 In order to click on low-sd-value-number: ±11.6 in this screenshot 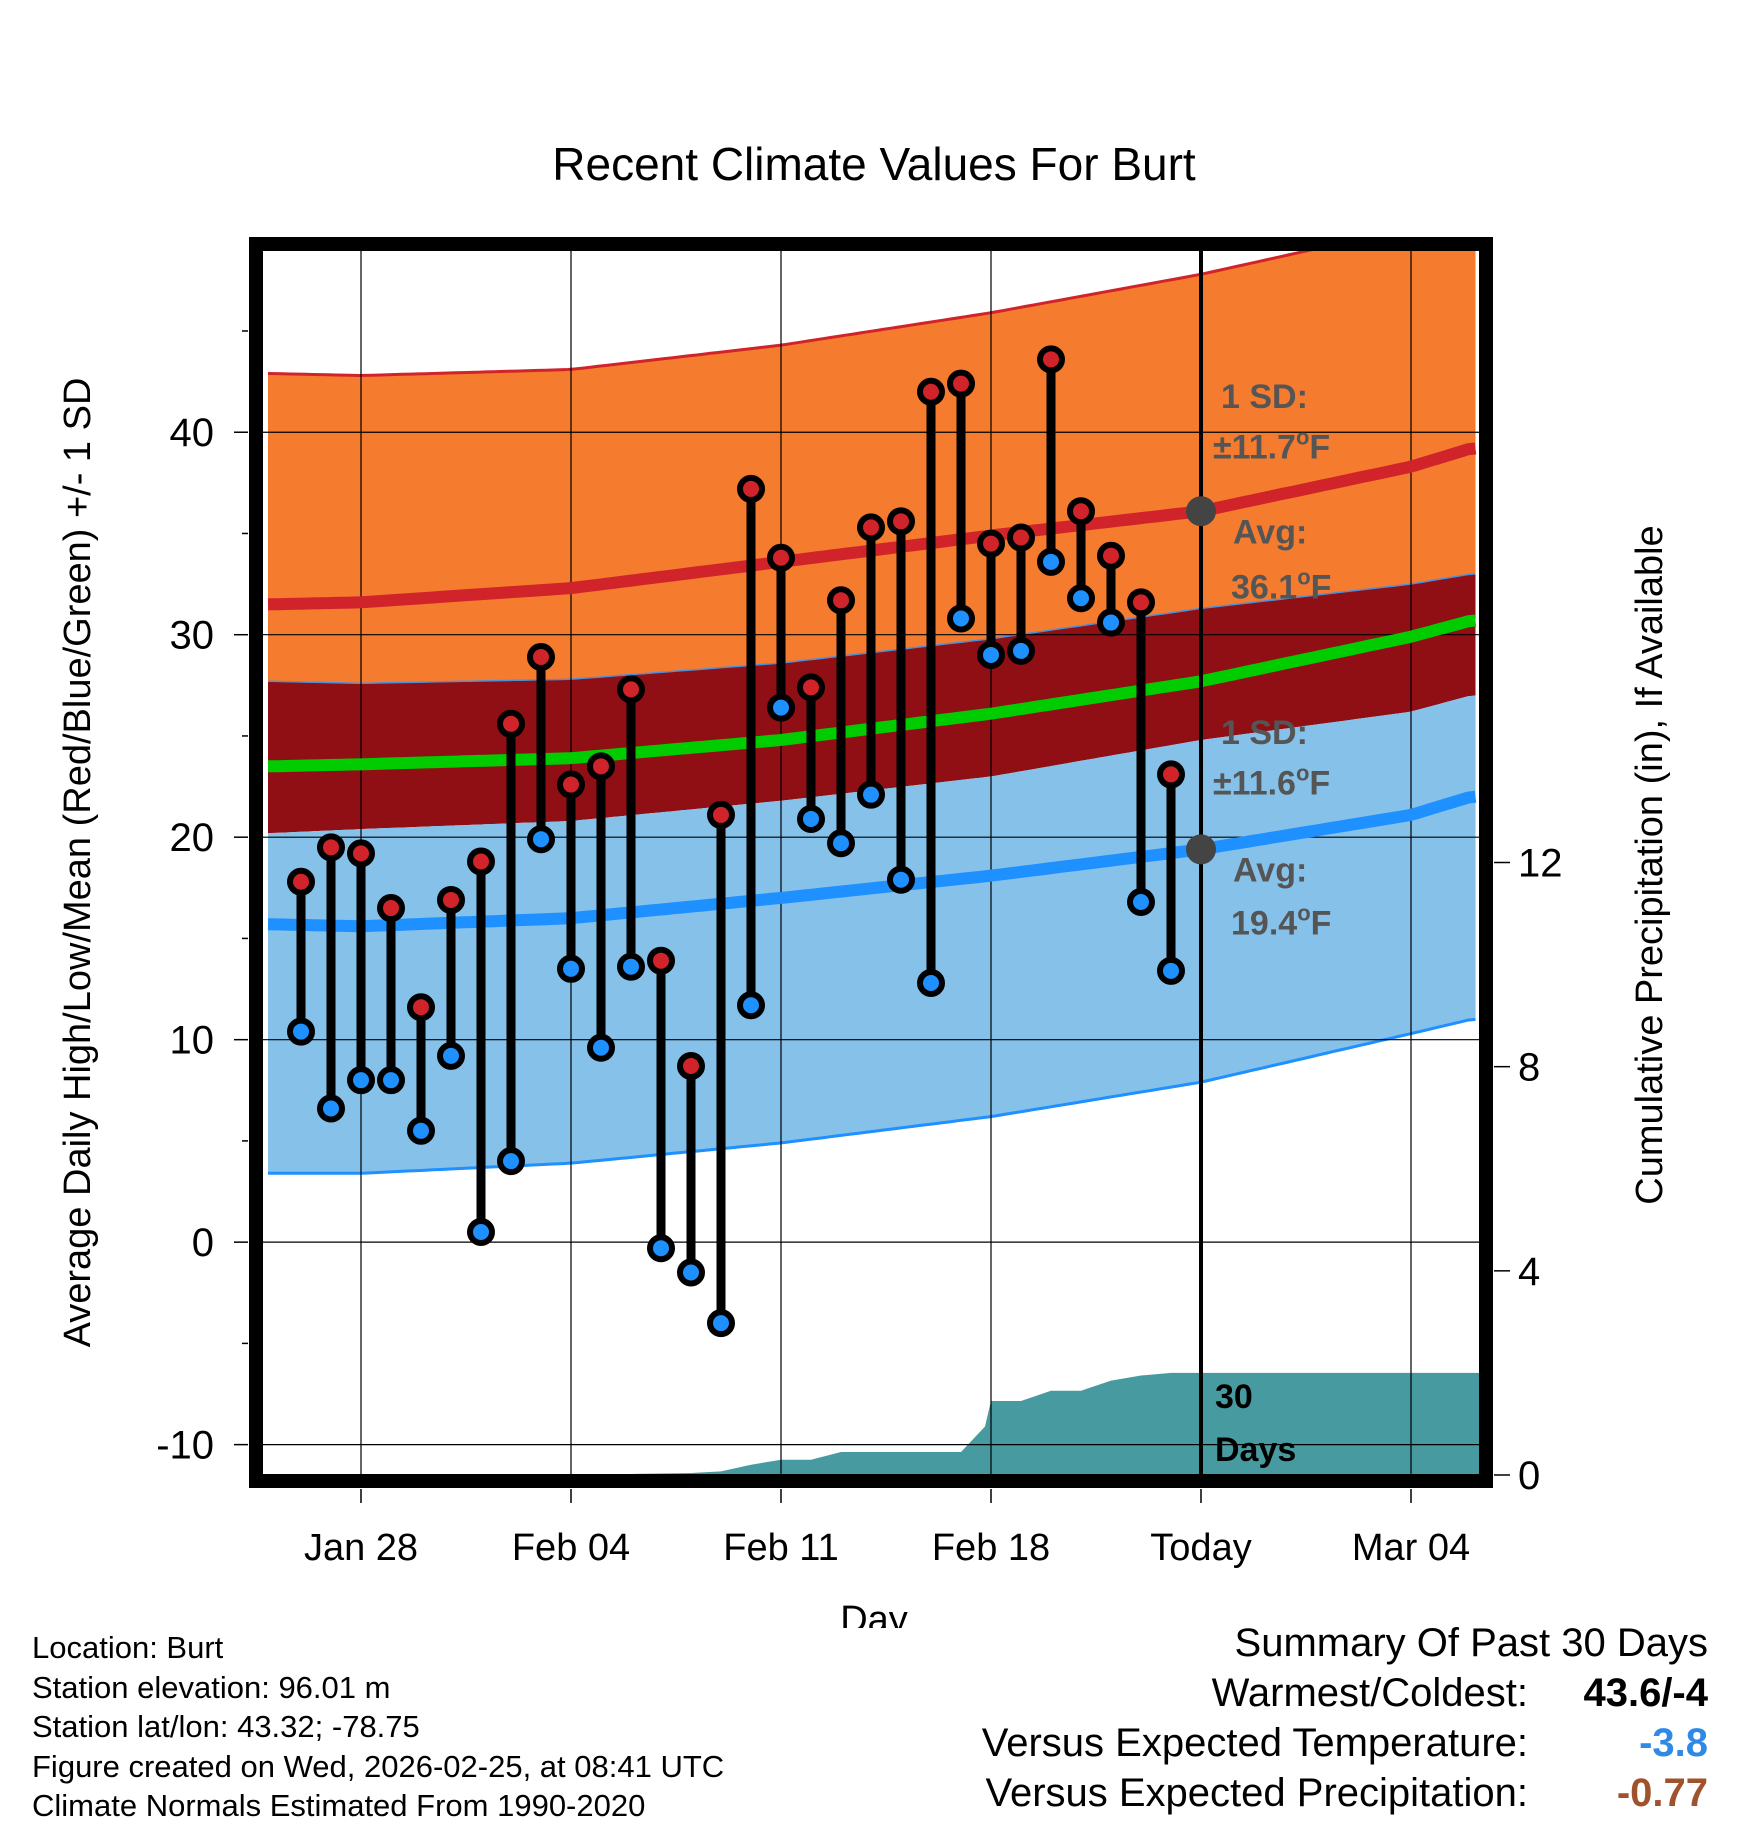, I will do `click(1254, 784)`.